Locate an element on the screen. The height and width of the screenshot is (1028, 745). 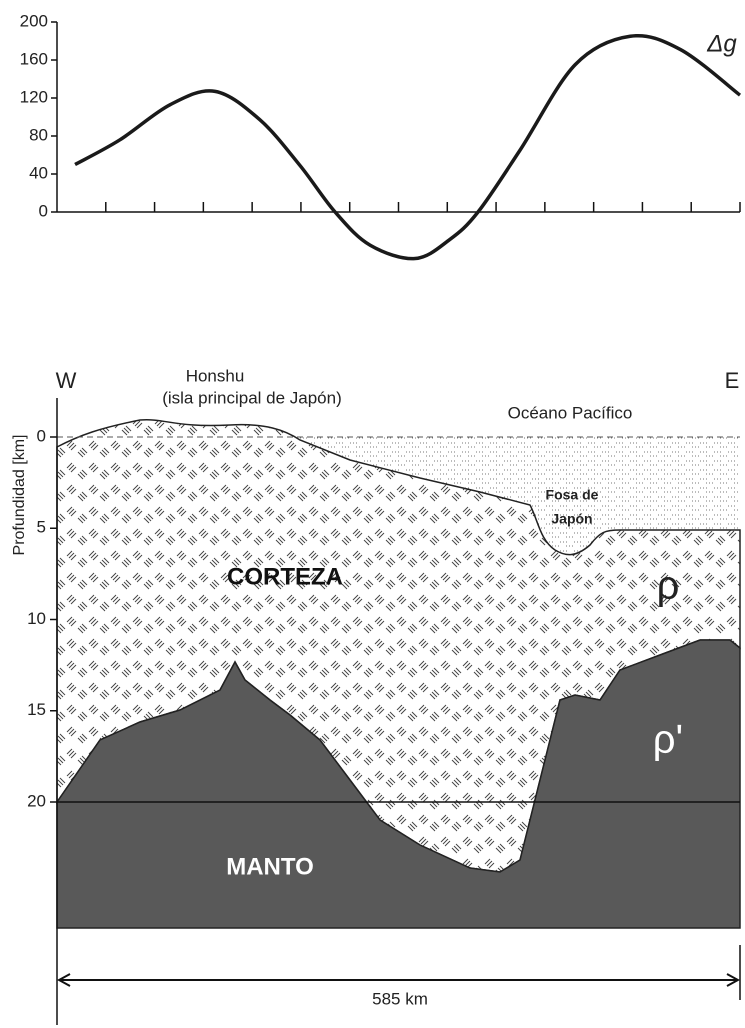
y-tick-label: 0 is located at coordinates (43, 210).